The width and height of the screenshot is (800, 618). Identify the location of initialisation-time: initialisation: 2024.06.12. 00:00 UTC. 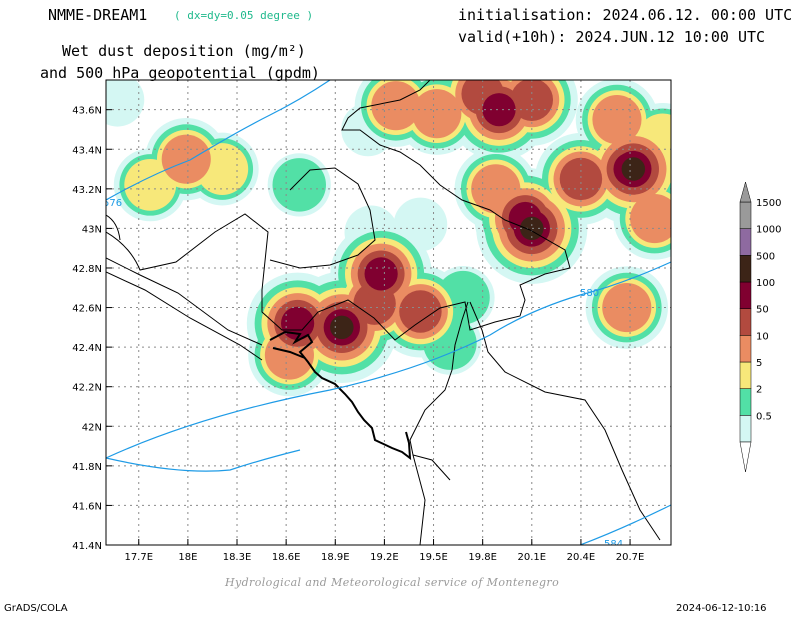
(625, 15).